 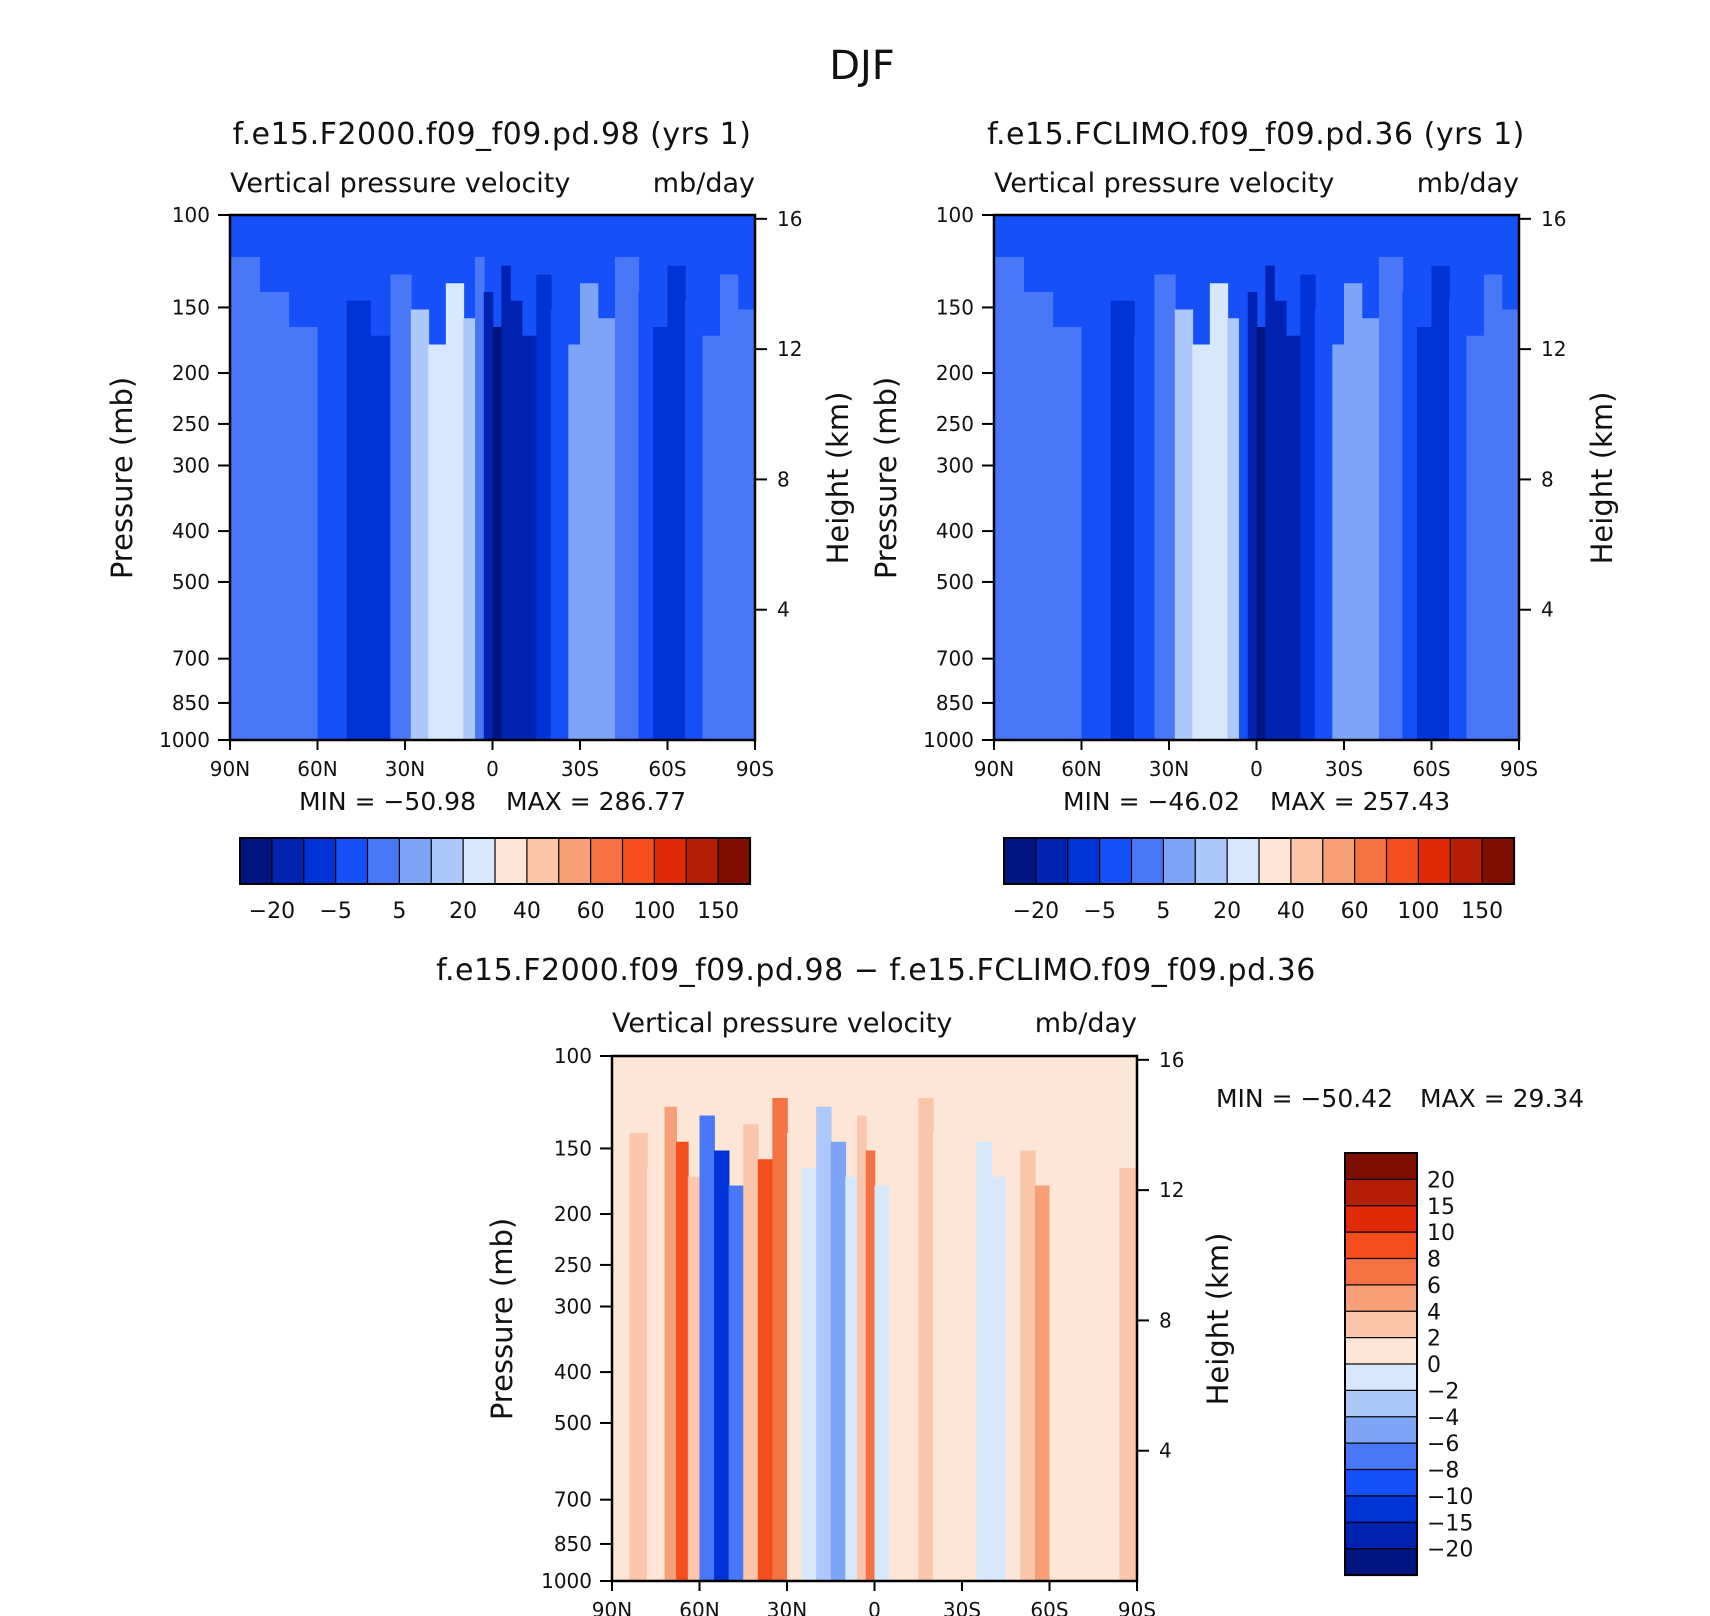 I want to click on colorbar-label: 20, so click(x=463, y=911).